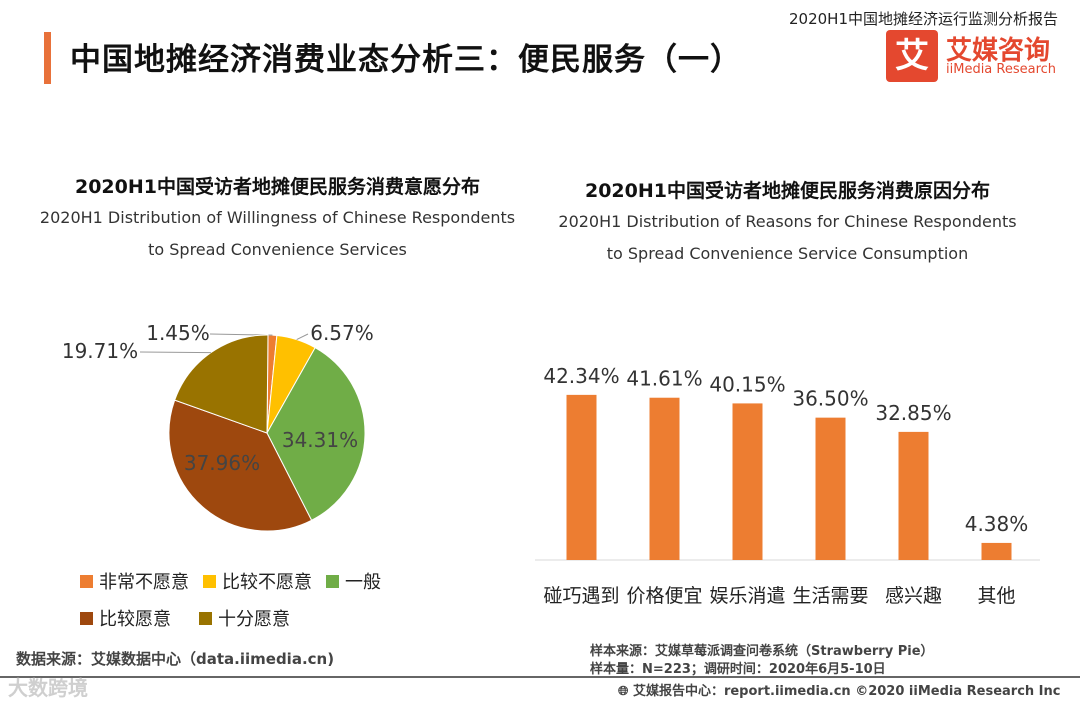 The height and width of the screenshot is (702, 1080). What do you see at coordinates (738, 669) in the screenshot?
I see `sample-size: 样本量：N=223；调研时间：2020年6月5-10日` at bounding box center [738, 669].